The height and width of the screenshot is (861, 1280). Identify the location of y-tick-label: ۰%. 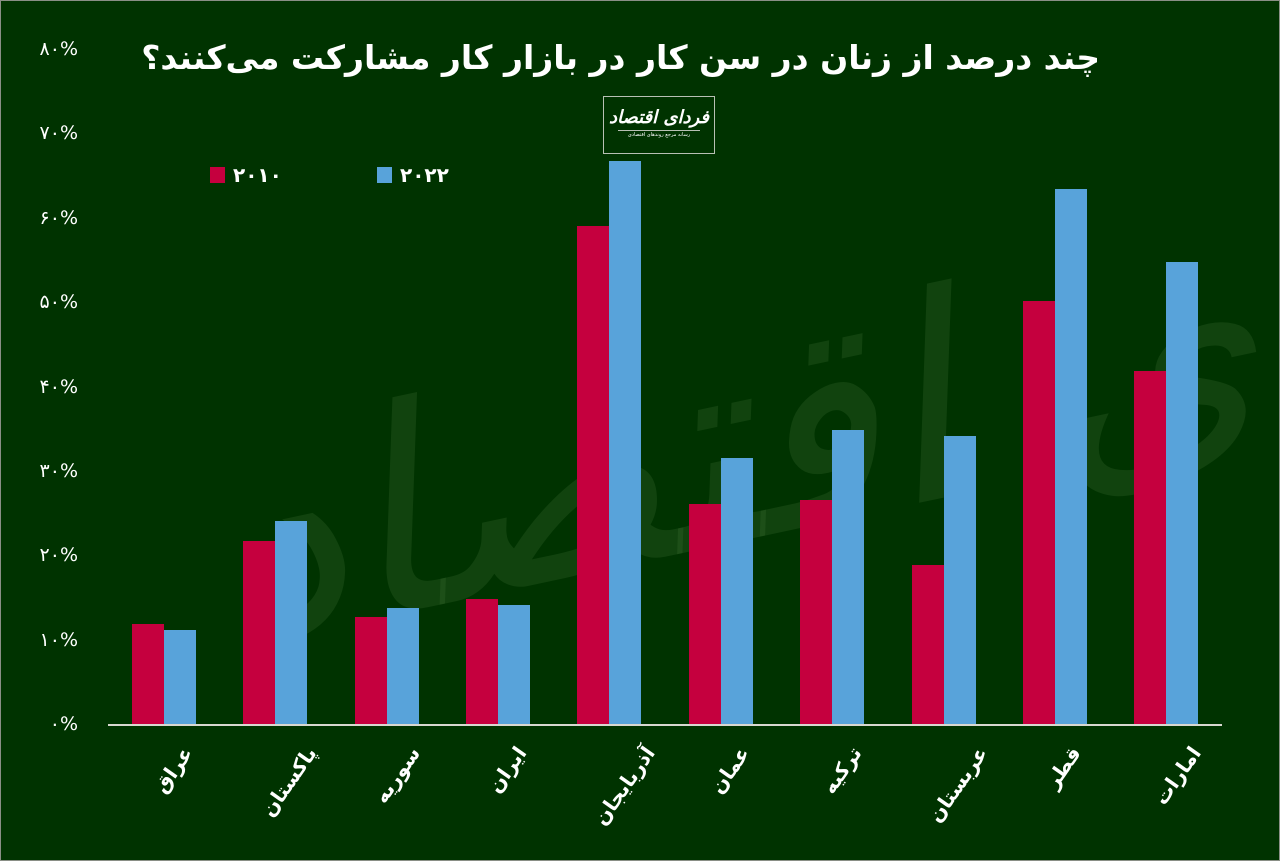
(63, 724).